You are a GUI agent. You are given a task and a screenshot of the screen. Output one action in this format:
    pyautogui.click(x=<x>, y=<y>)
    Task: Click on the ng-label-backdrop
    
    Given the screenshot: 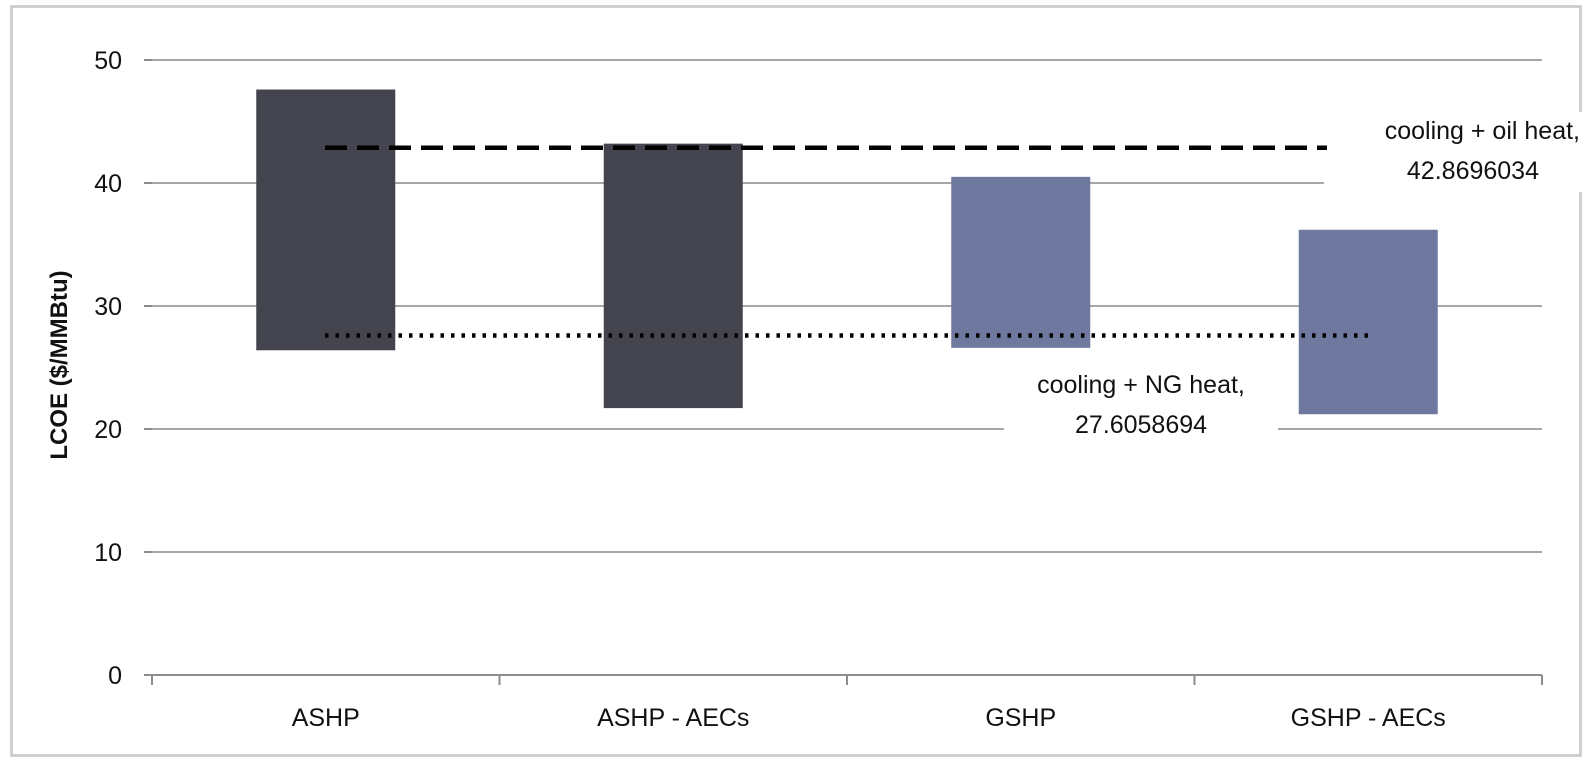 What is the action you would take?
    pyautogui.click(x=1141, y=401)
    